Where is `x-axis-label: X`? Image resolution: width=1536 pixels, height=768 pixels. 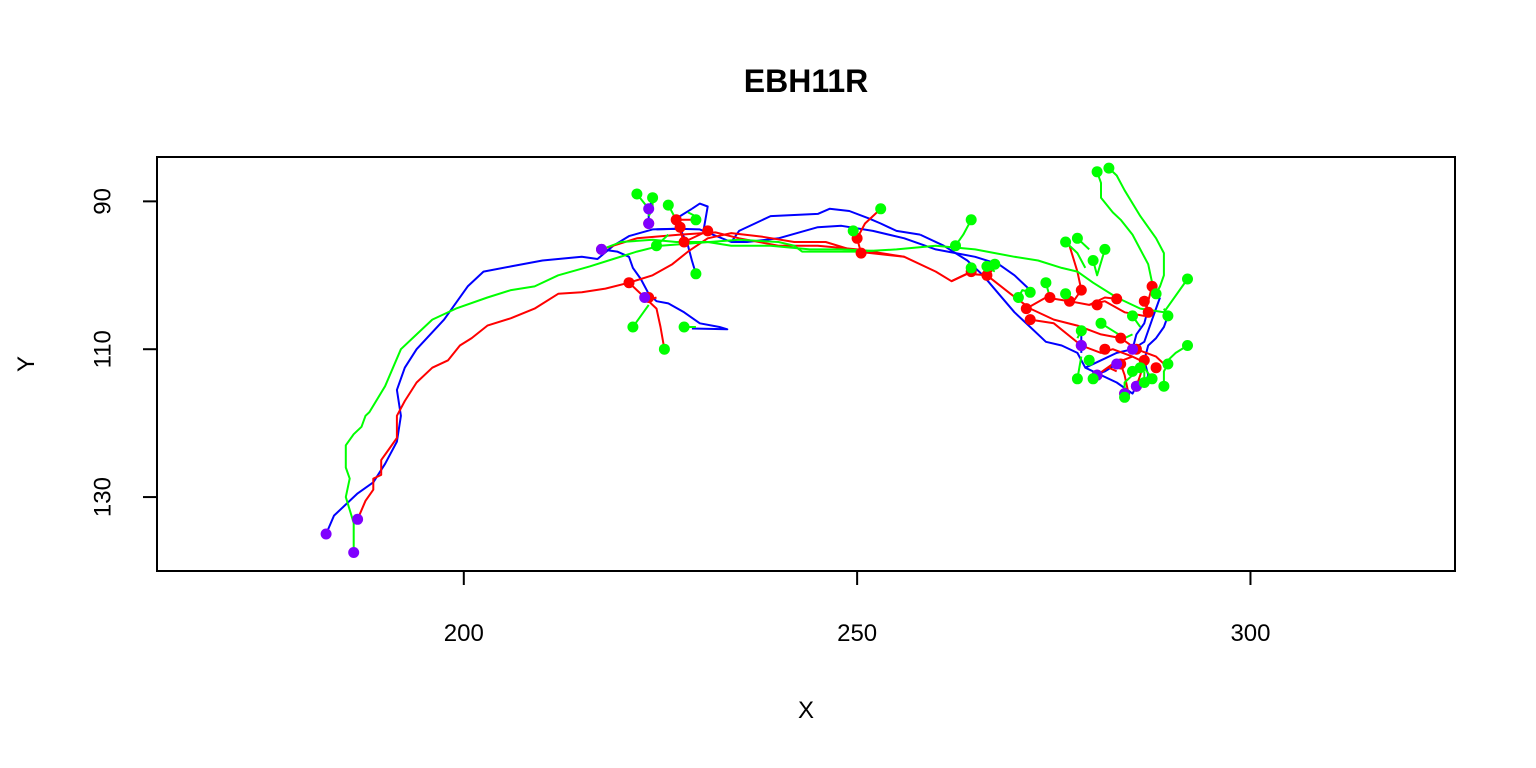
x-axis-label: X is located at coordinates (806, 710).